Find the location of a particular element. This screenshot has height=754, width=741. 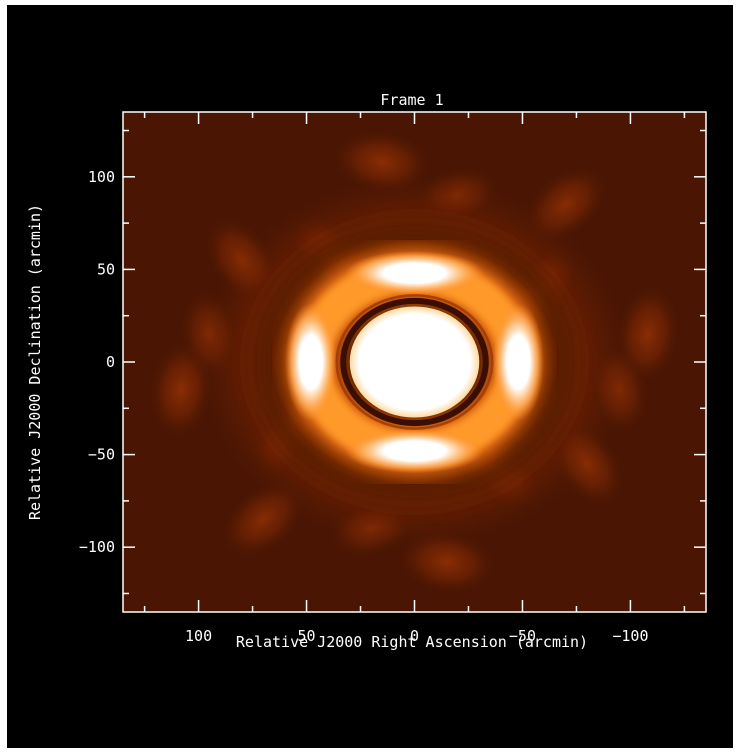

x-tick-label: 0 is located at coordinates (414, 636).